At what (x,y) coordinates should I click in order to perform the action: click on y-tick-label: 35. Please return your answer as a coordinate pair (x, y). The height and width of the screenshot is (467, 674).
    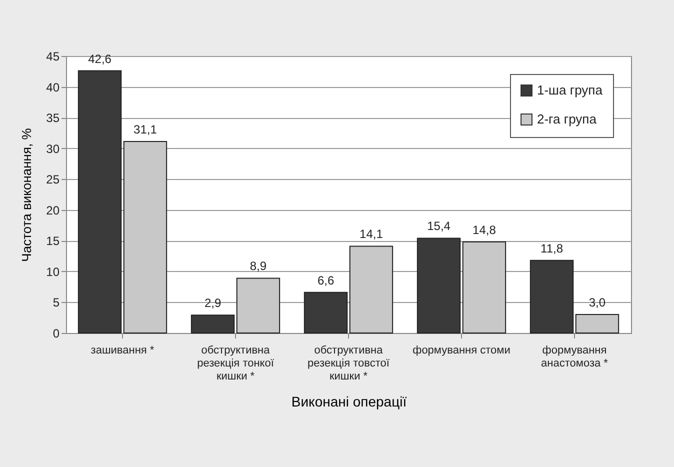
    Looking at the image, I should click on (53, 118).